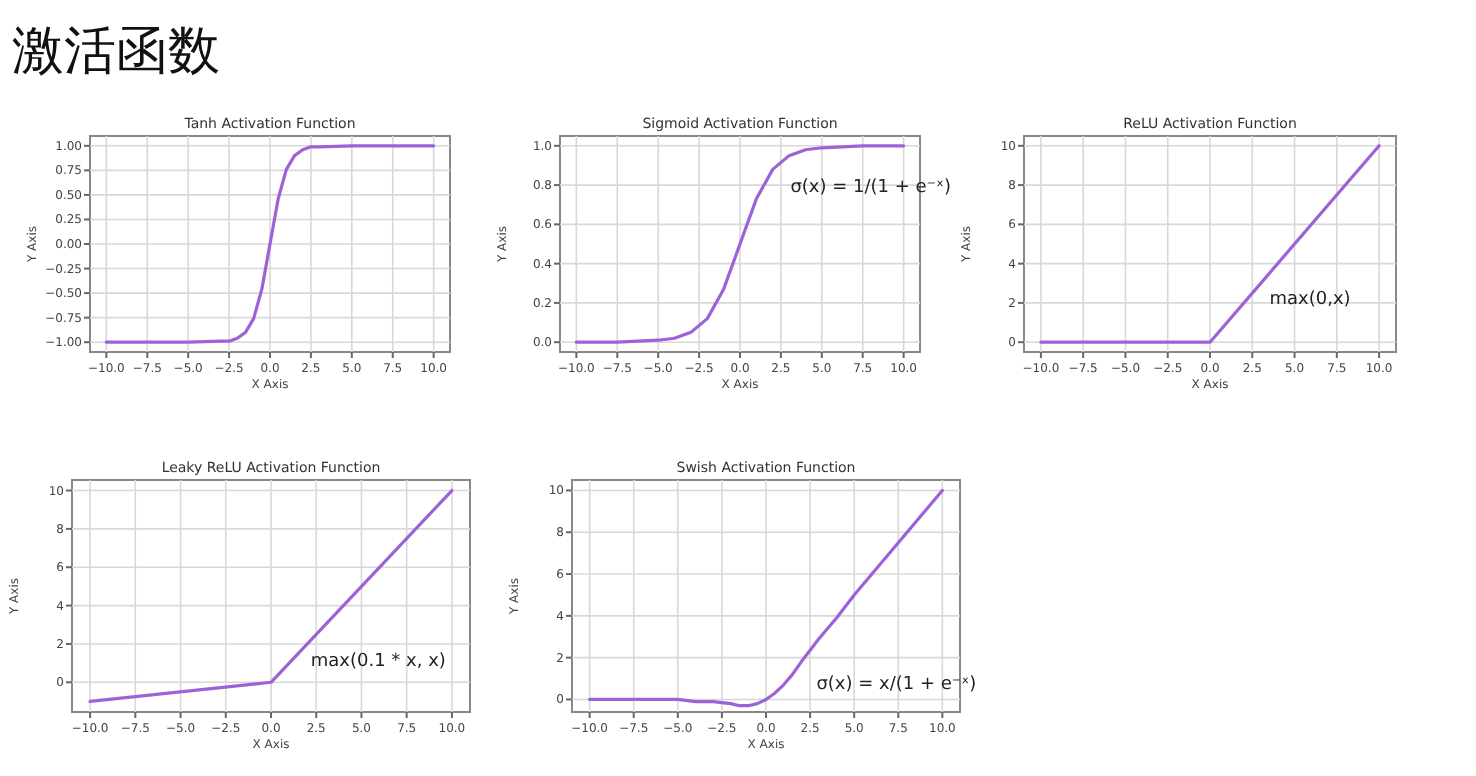 Image resolution: width=1476 pixels, height=776 pixels. What do you see at coordinates (378, 661) in the screenshot?
I see `annotation: max(0.1 * x, x)` at bounding box center [378, 661].